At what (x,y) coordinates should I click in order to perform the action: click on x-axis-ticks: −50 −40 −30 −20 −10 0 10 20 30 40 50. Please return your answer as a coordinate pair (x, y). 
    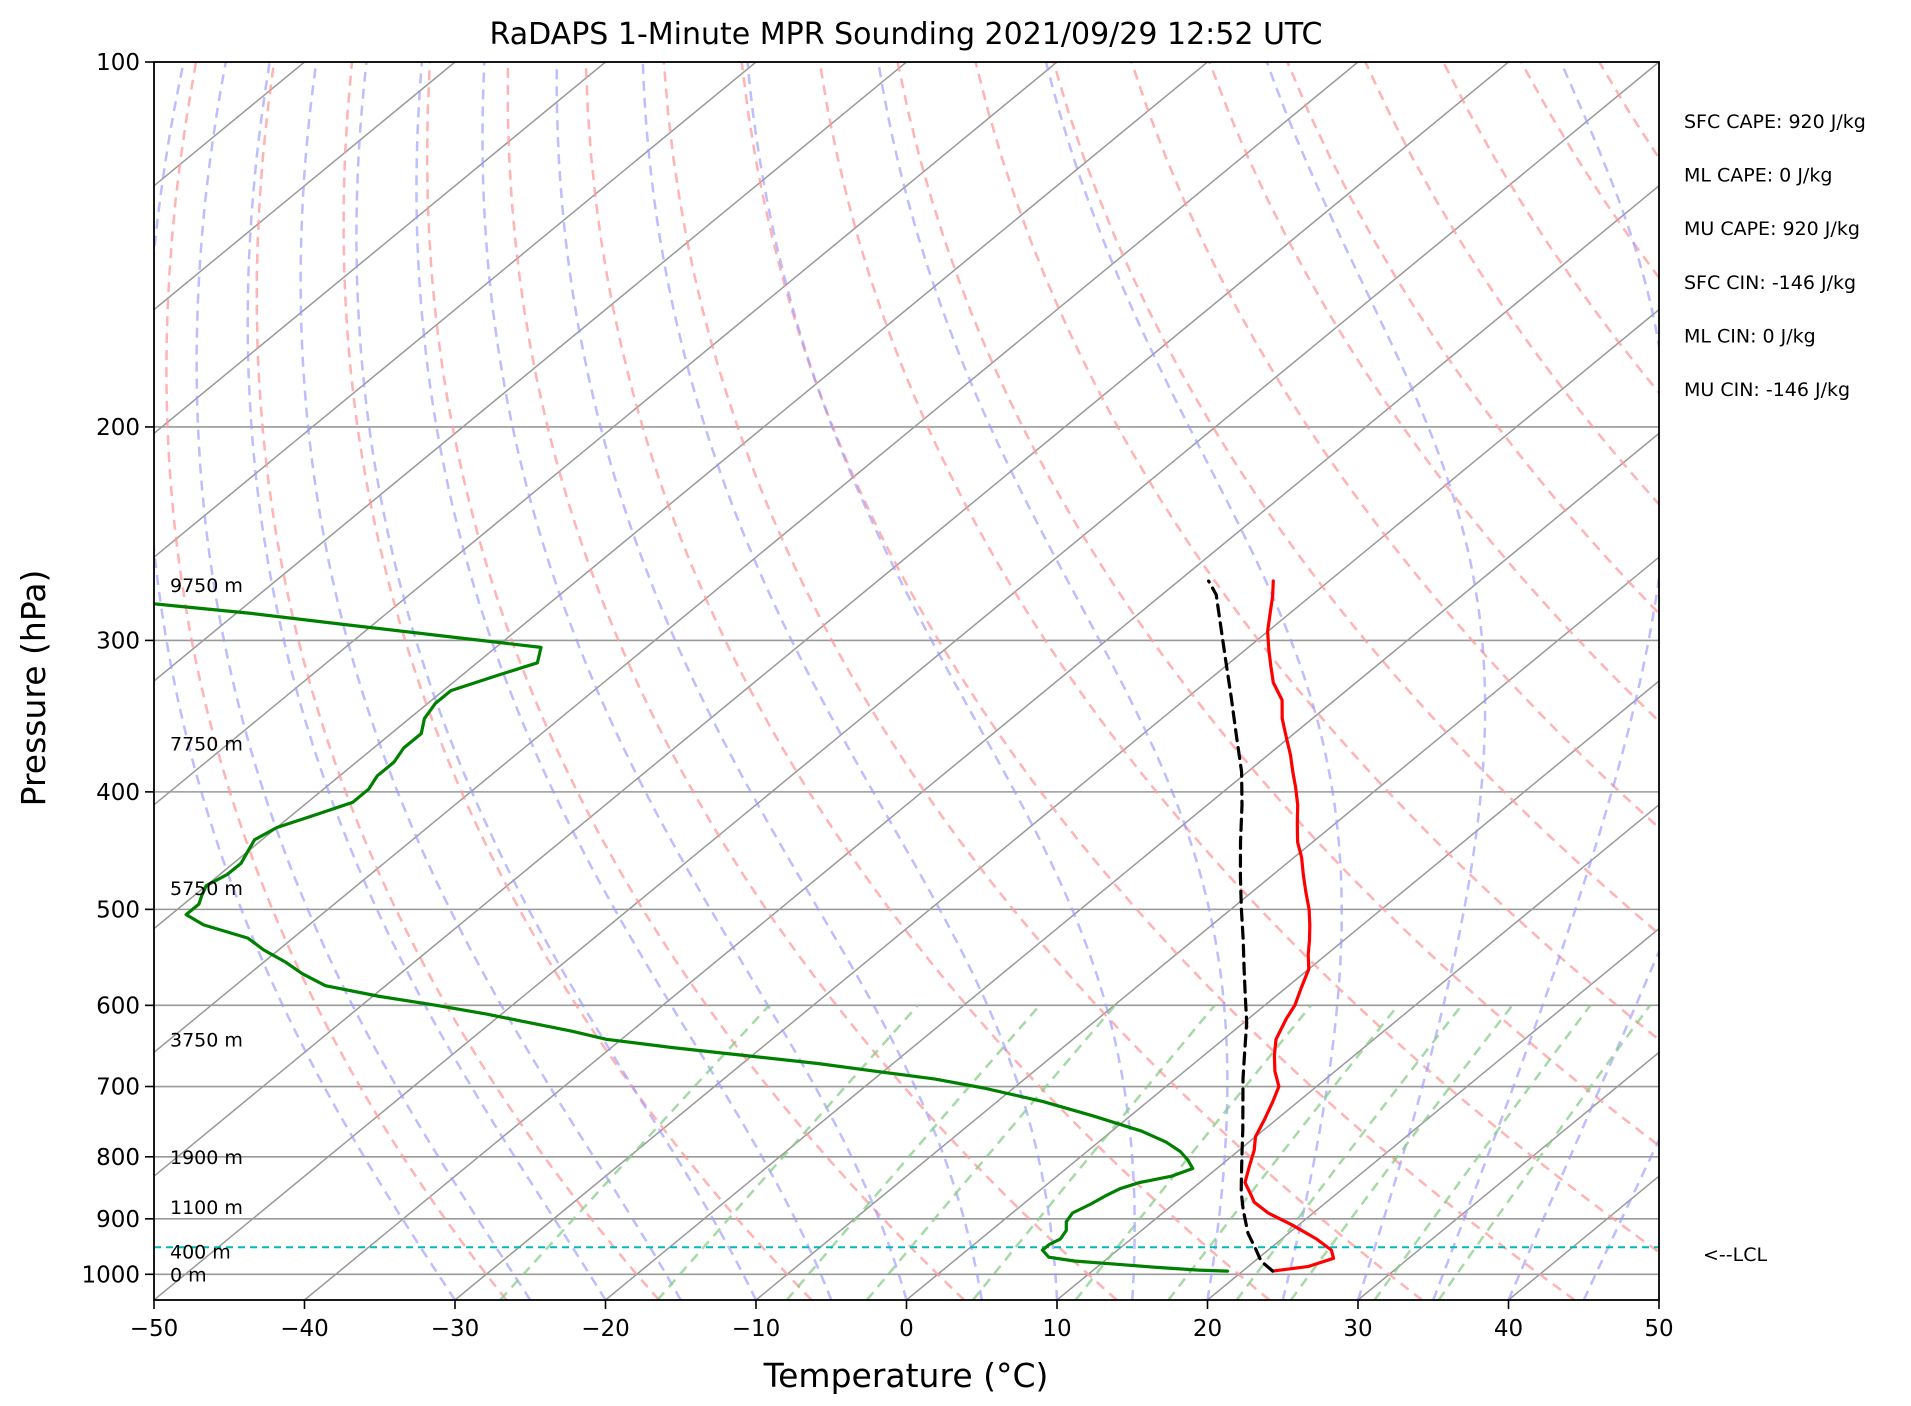
    Looking at the image, I should click on (902, 1321).